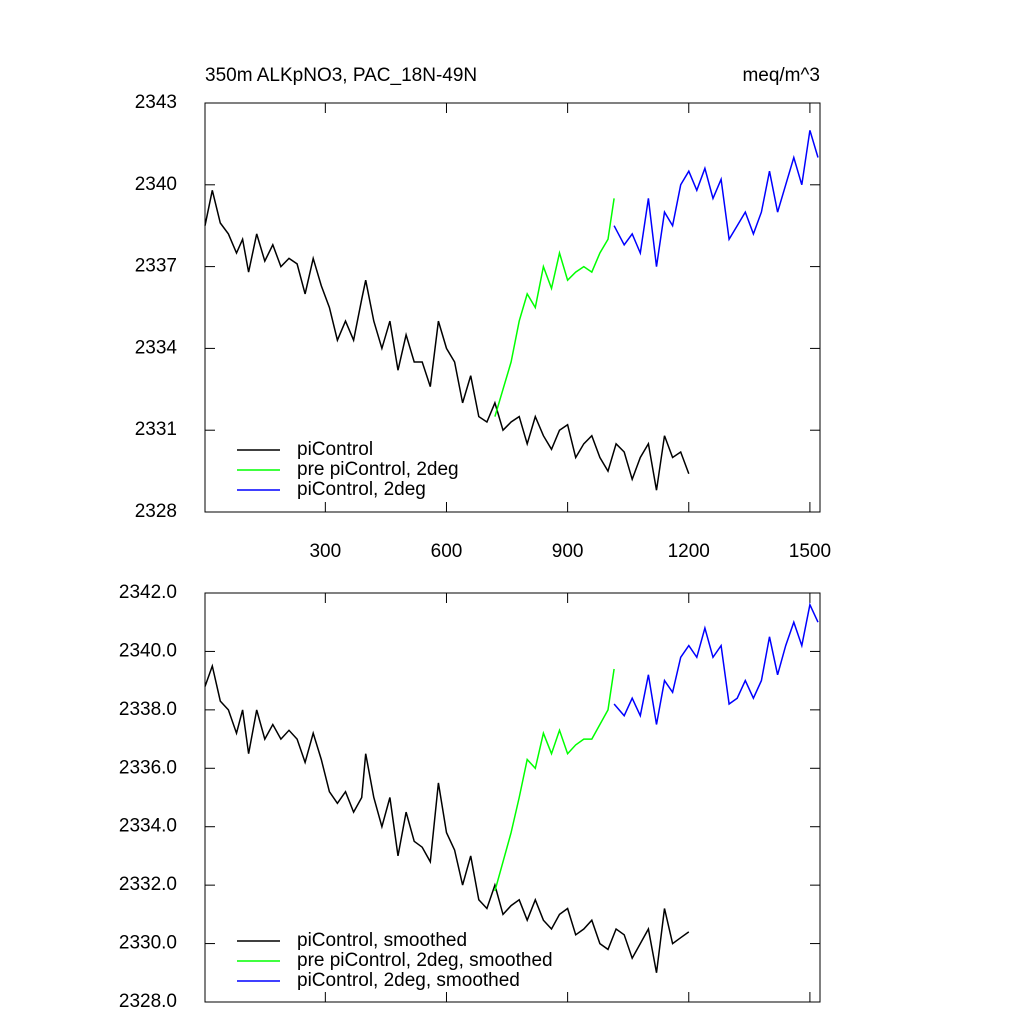  Describe the element at coordinates (156, 347) in the screenshot. I see `y-tick-label: 2334` at that location.